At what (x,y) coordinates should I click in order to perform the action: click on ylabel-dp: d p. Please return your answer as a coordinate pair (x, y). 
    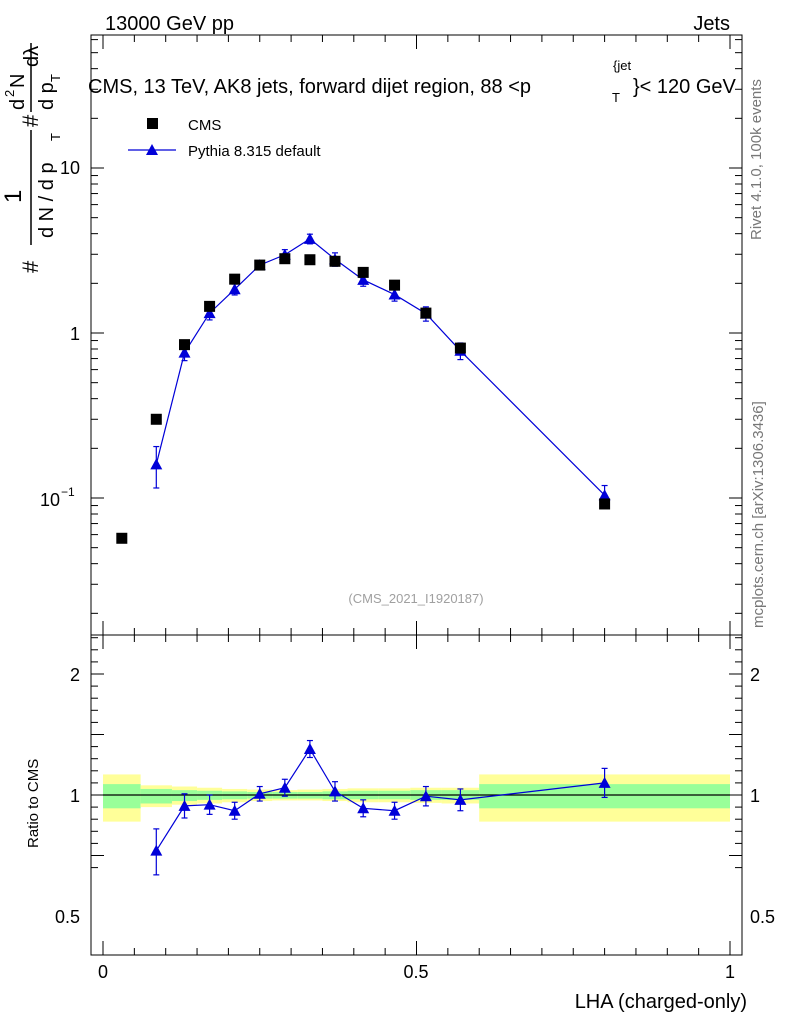
    Looking at the image, I should click on (47, 96).